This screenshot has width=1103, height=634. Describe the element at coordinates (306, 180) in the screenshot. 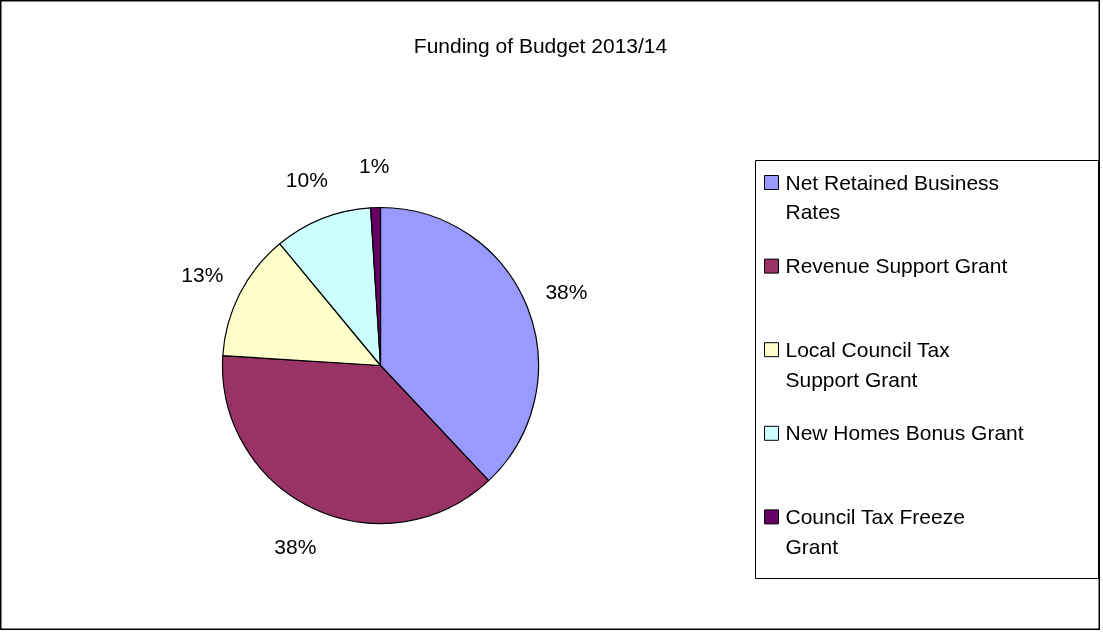

I see `data-label: 10%` at that location.